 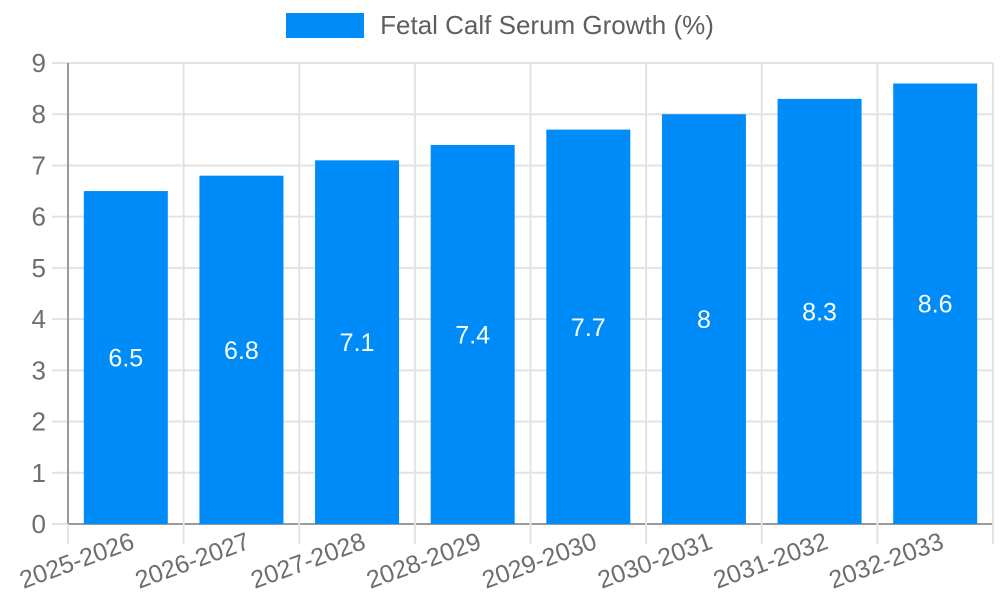 I want to click on y-tick-label: 5, so click(x=39, y=268).